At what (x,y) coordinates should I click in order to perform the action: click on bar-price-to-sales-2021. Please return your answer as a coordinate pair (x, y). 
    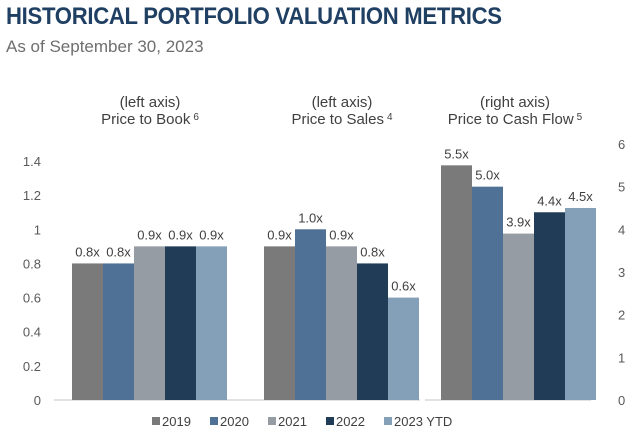
    Looking at the image, I should click on (341, 323).